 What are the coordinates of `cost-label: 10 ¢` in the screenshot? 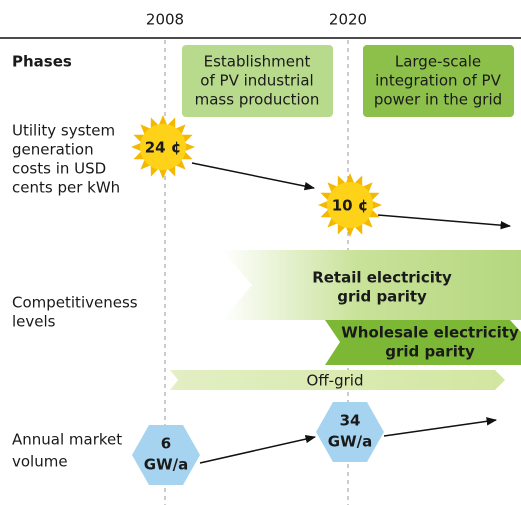 It's located at (350, 206).